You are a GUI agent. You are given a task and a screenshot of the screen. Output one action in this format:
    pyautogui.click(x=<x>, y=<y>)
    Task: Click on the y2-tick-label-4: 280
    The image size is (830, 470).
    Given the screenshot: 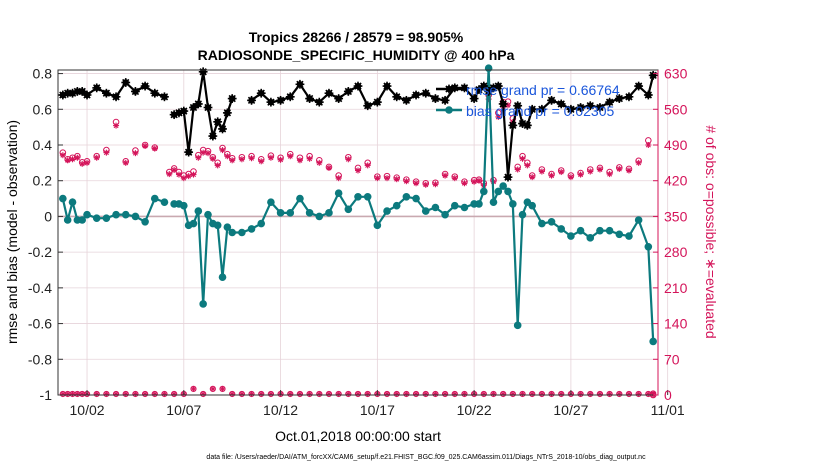 What is the action you would take?
    pyautogui.click(x=676, y=252)
    